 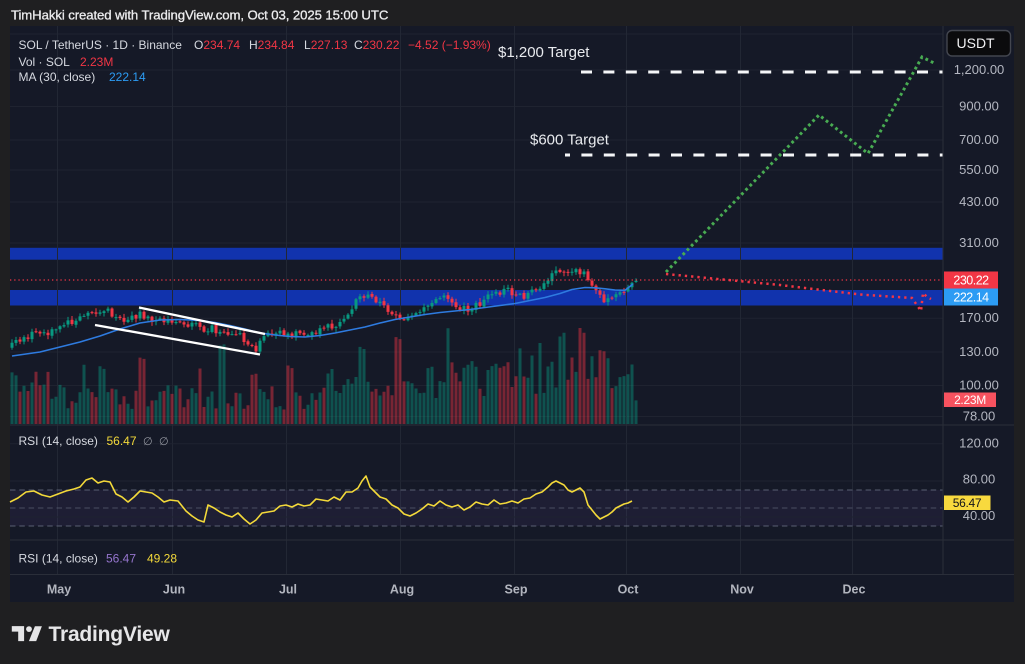 What do you see at coordinates (629, 590) in the screenshot?
I see `svg-text: Oct` at bounding box center [629, 590].